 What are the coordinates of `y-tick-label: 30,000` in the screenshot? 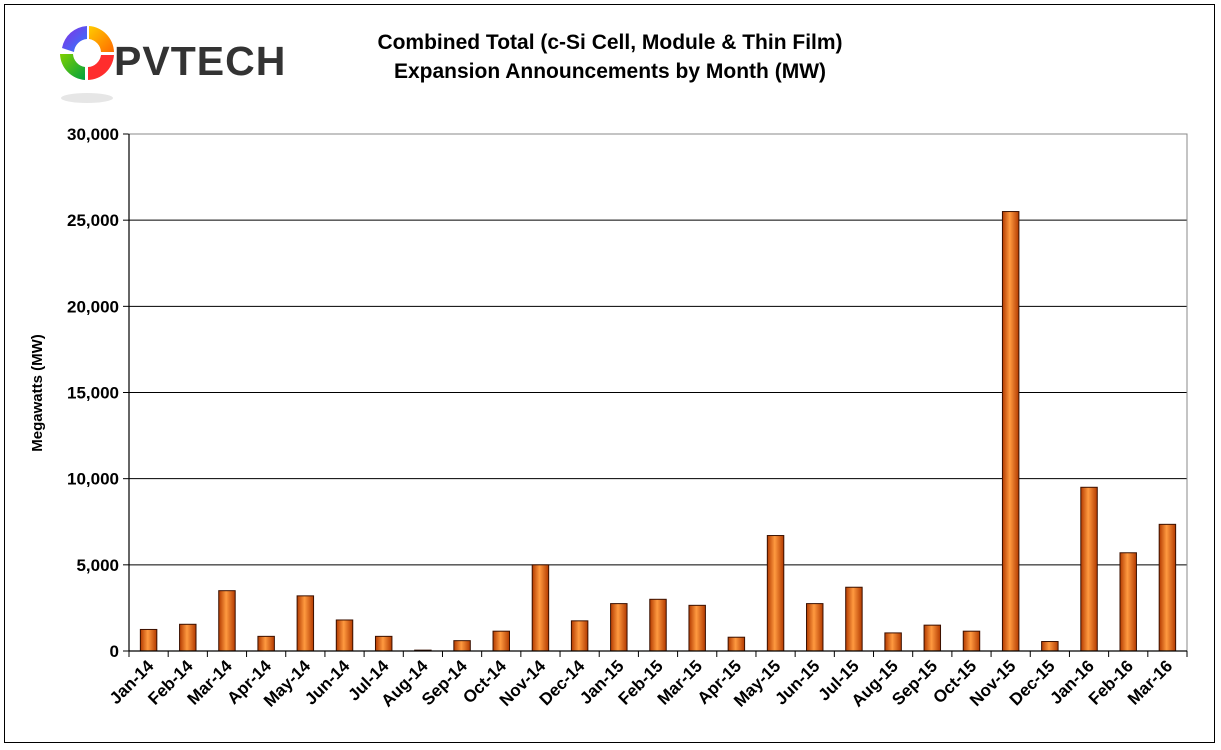 It's located at (93, 134).